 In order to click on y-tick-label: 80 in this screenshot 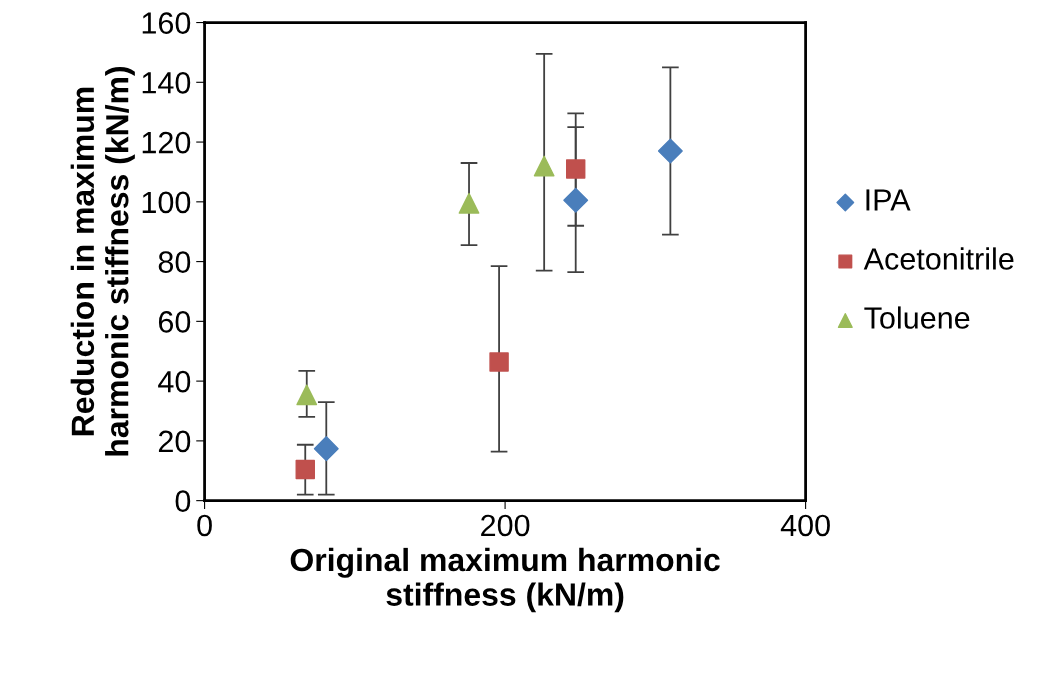, I will do `click(174, 262)`.